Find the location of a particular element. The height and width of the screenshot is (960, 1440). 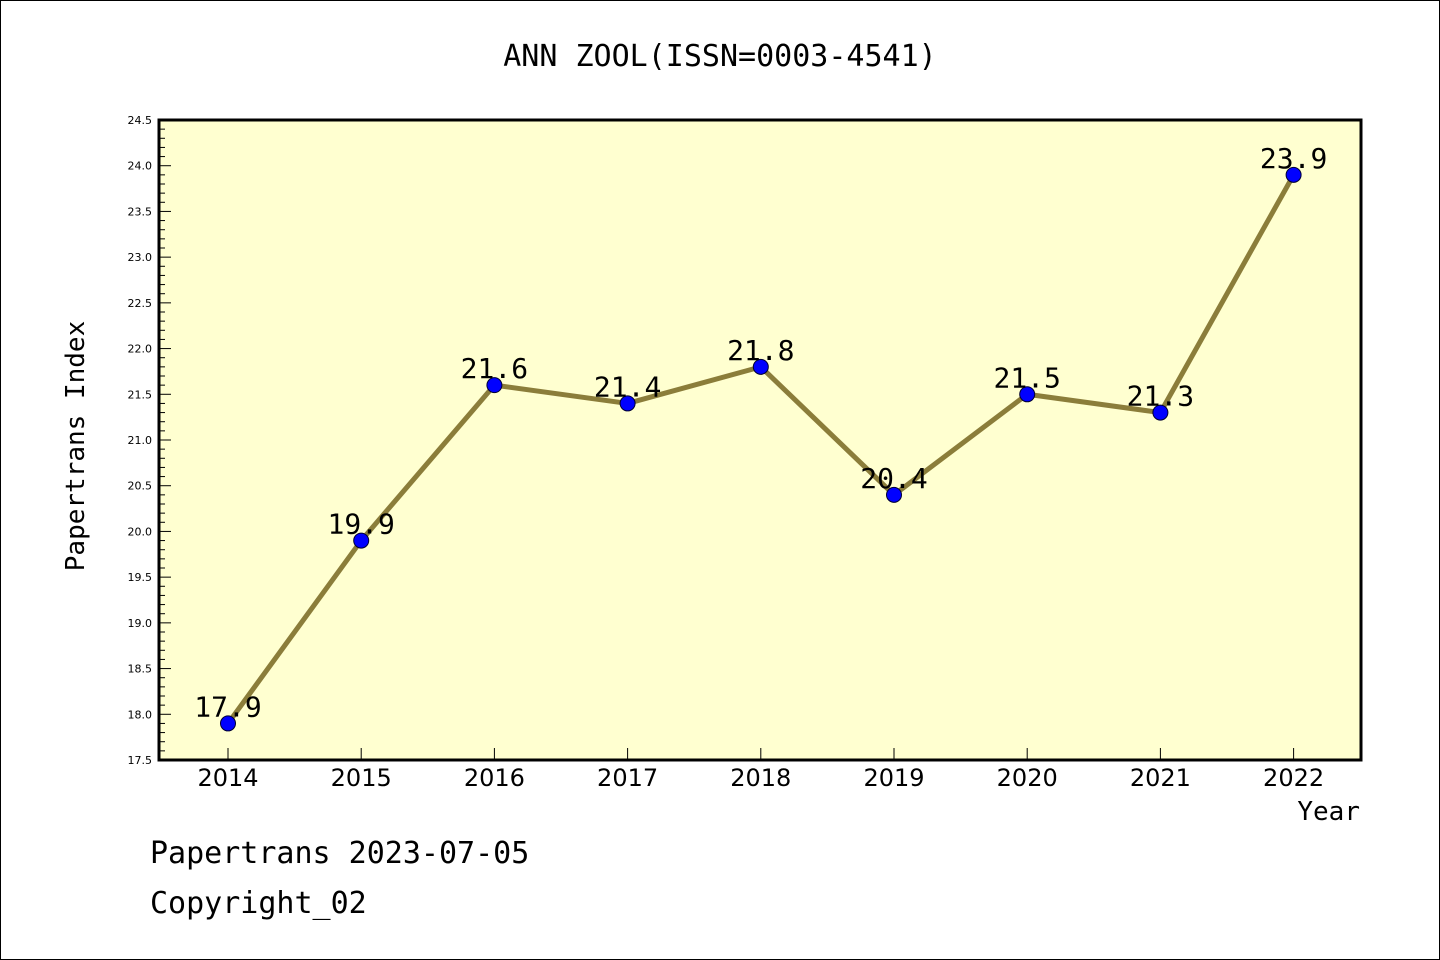

x-tick-label: 2015 is located at coordinates (361, 778).